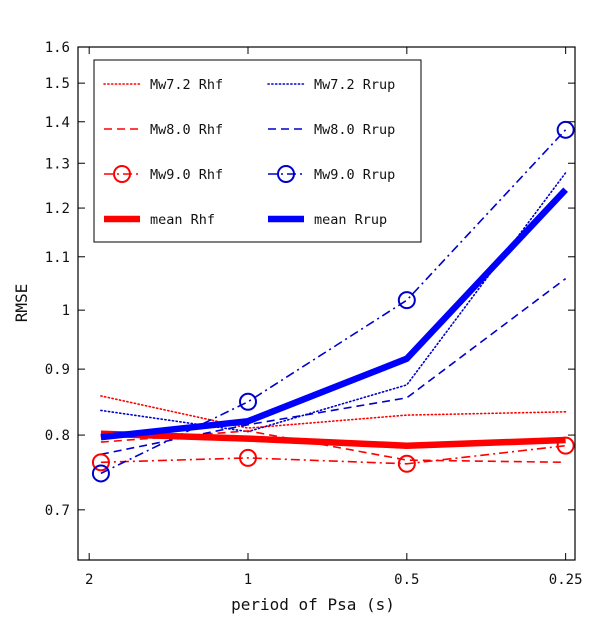 This screenshot has width=610, height=630. Describe the element at coordinates (350, 220) in the screenshot. I see `legend-label-mean-rrup: mean Rrup` at that location.